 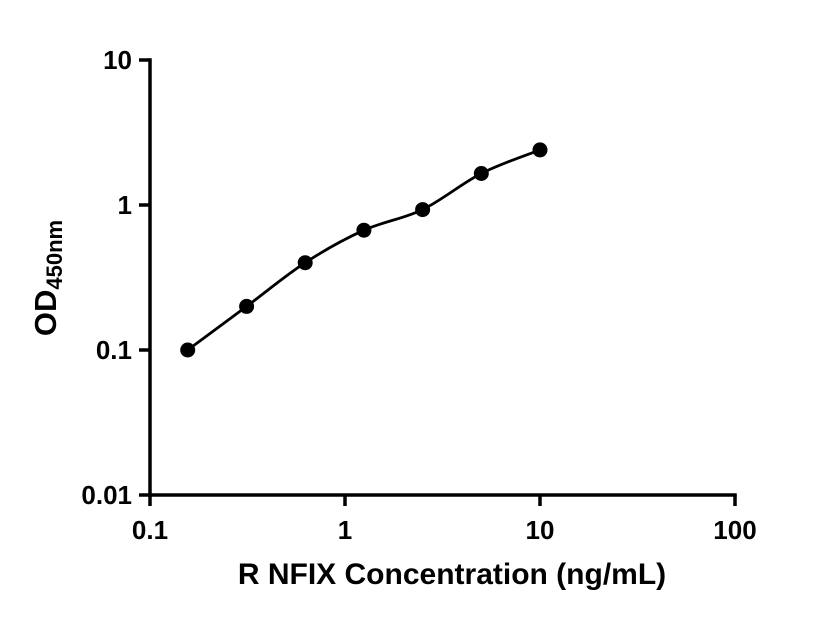 What do you see at coordinates (114, 350) in the screenshot?
I see `y-tick-label: 0.1` at bounding box center [114, 350].